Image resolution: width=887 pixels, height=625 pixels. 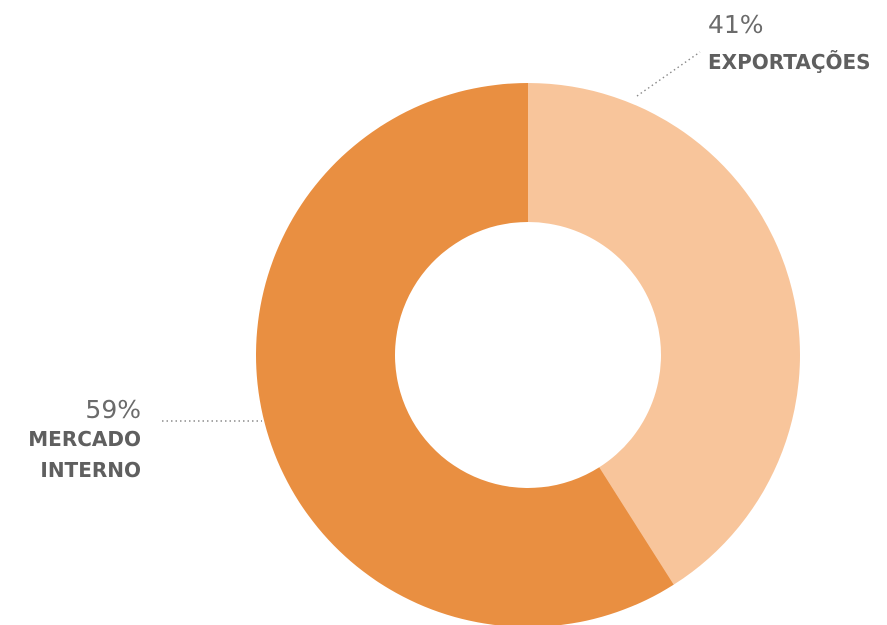 I want to click on category-label-interno: INTERNO, so click(x=90, y=470).